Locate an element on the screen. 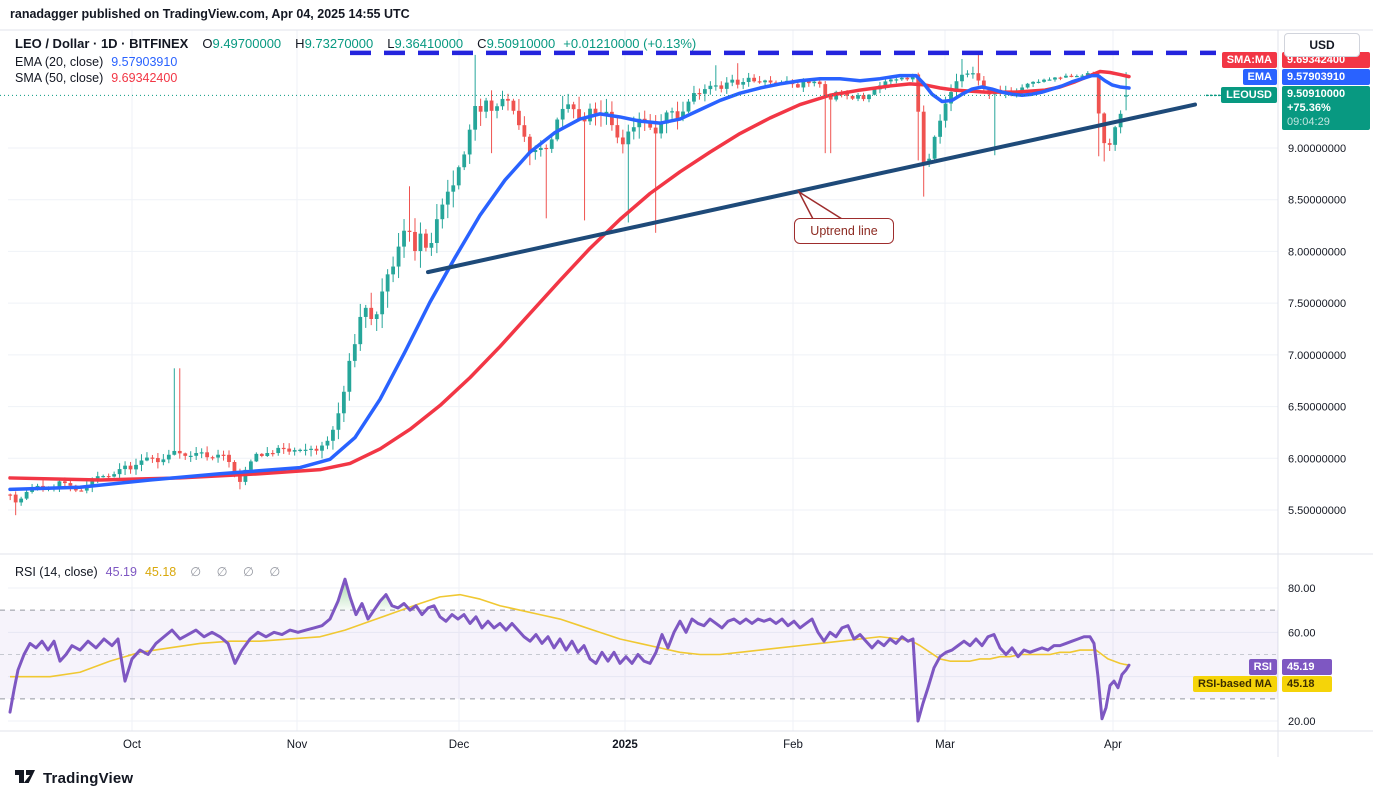  time-tick-label: 2025 is located at coordinates (625, 745).